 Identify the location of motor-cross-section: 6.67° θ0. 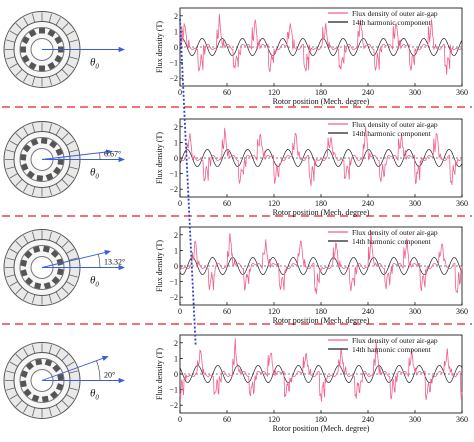
(64, 159).